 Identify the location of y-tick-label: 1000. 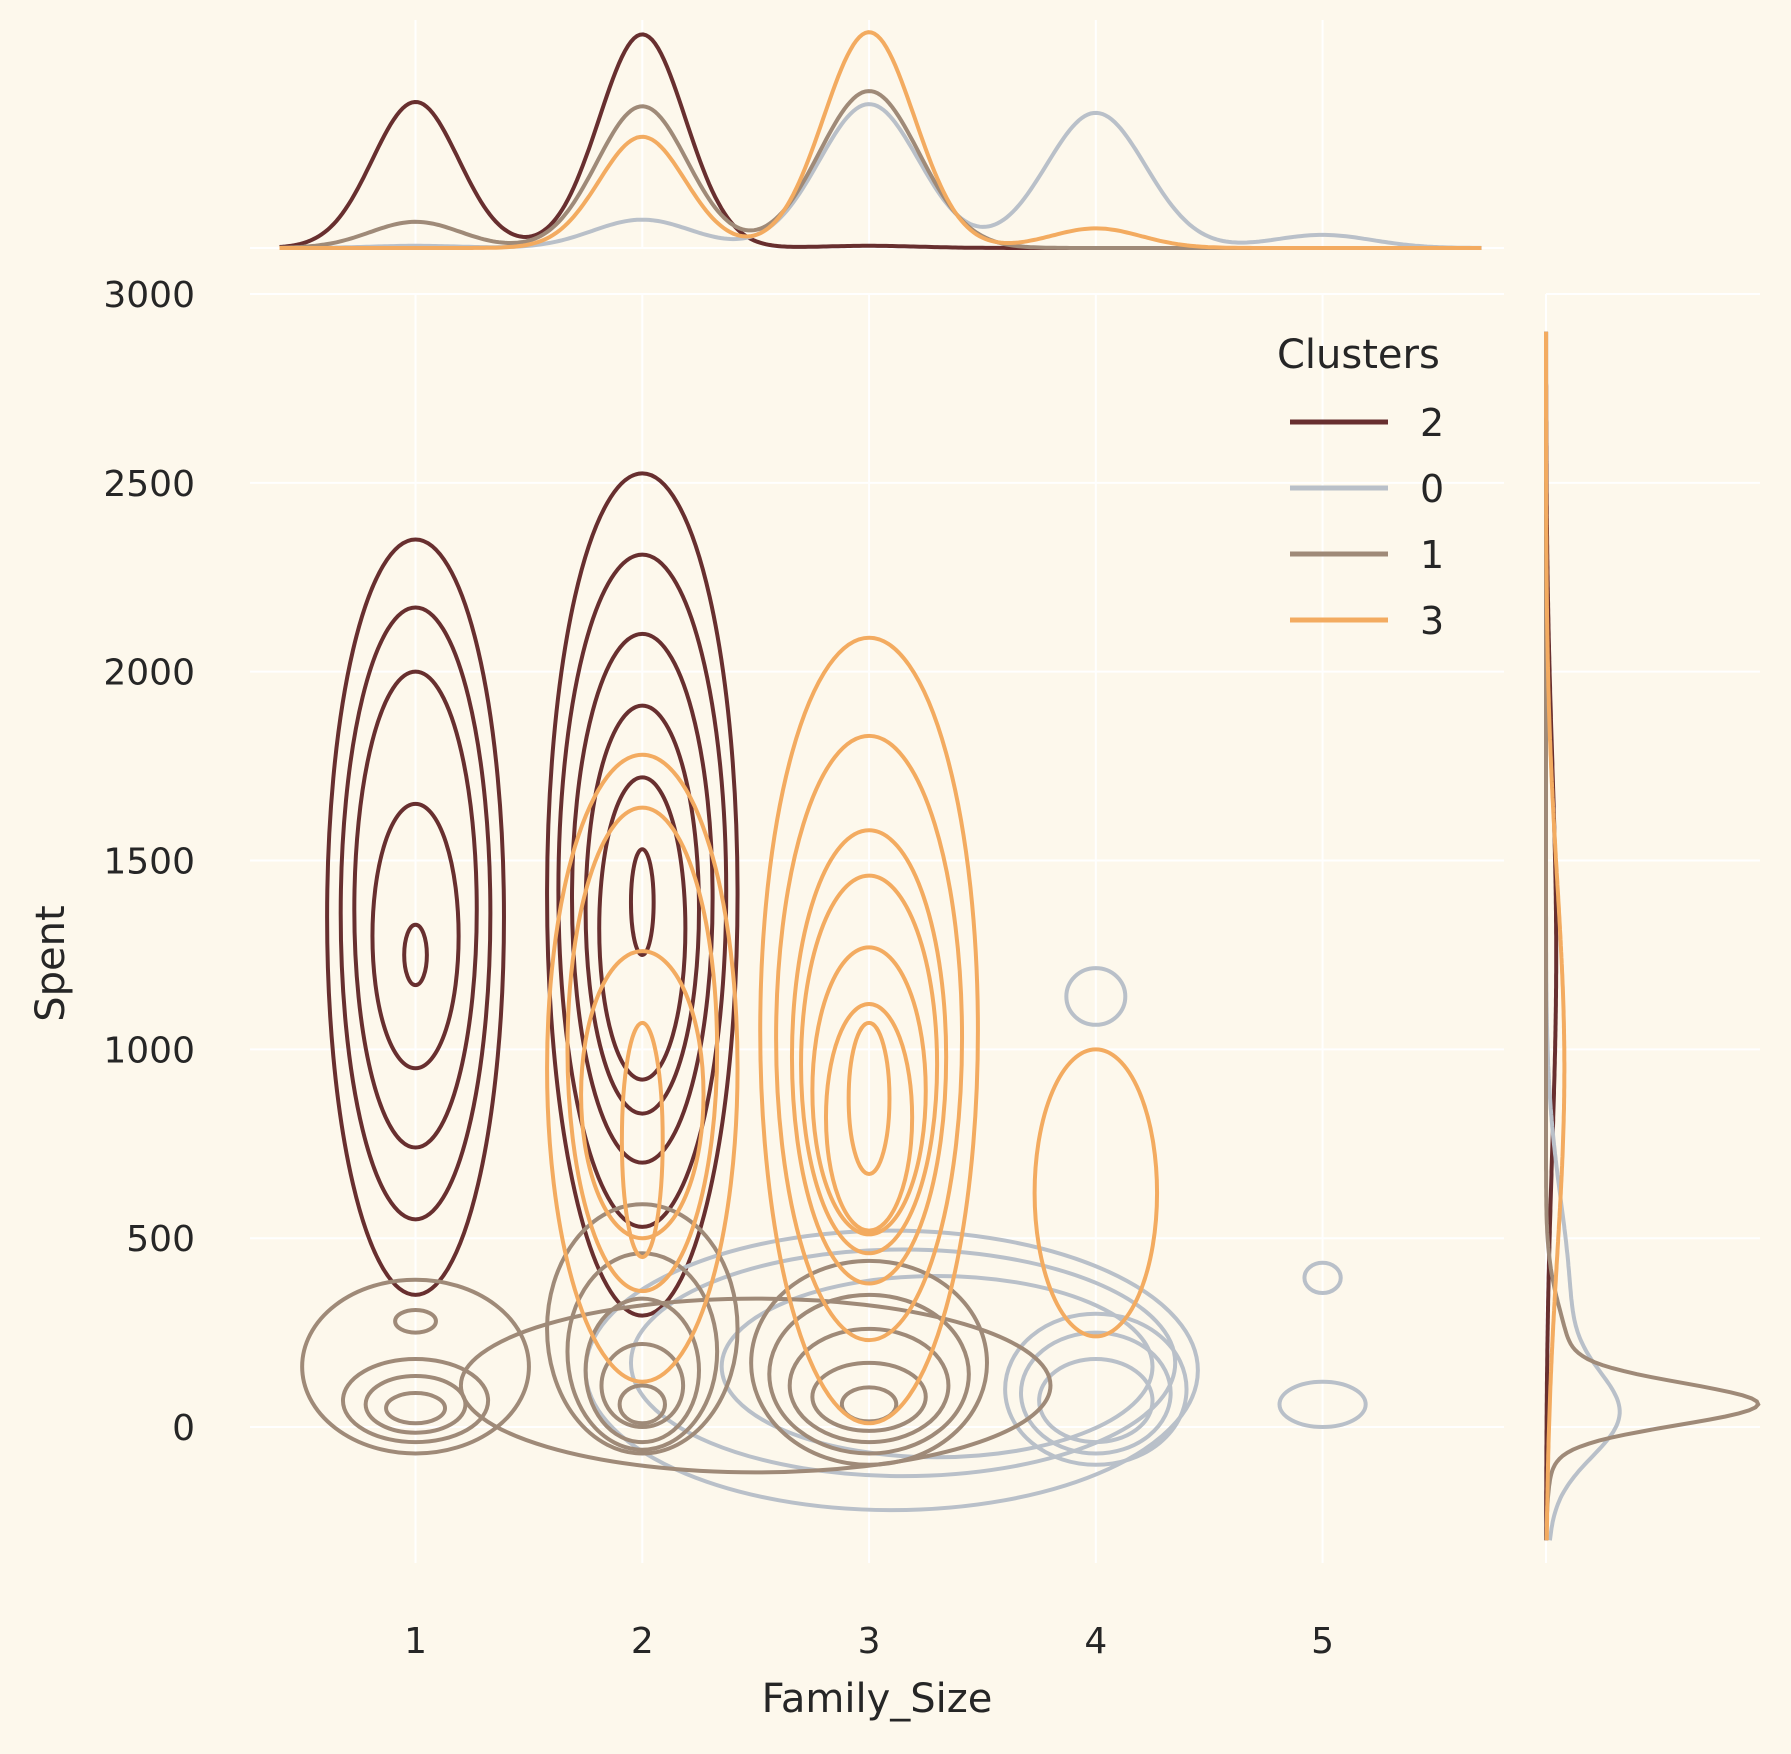
(149, 1050).